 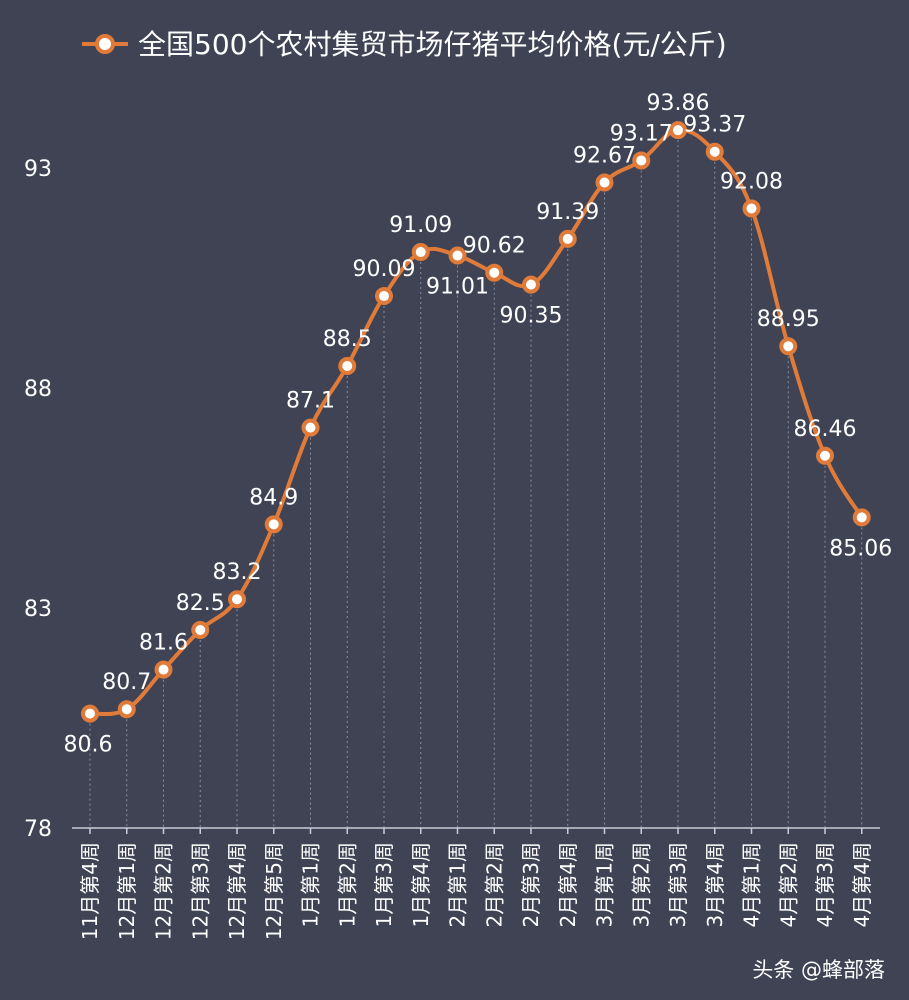 I want to click on y-tick-label: 93, so click(x=38, y=169).